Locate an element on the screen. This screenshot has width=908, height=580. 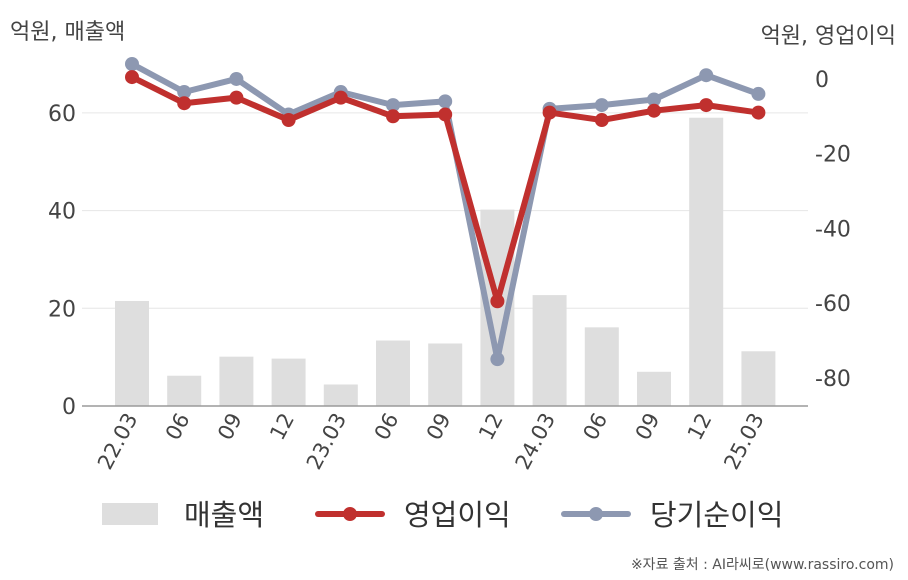
legend-swatch-revenue is located at coordinates (130, 514).